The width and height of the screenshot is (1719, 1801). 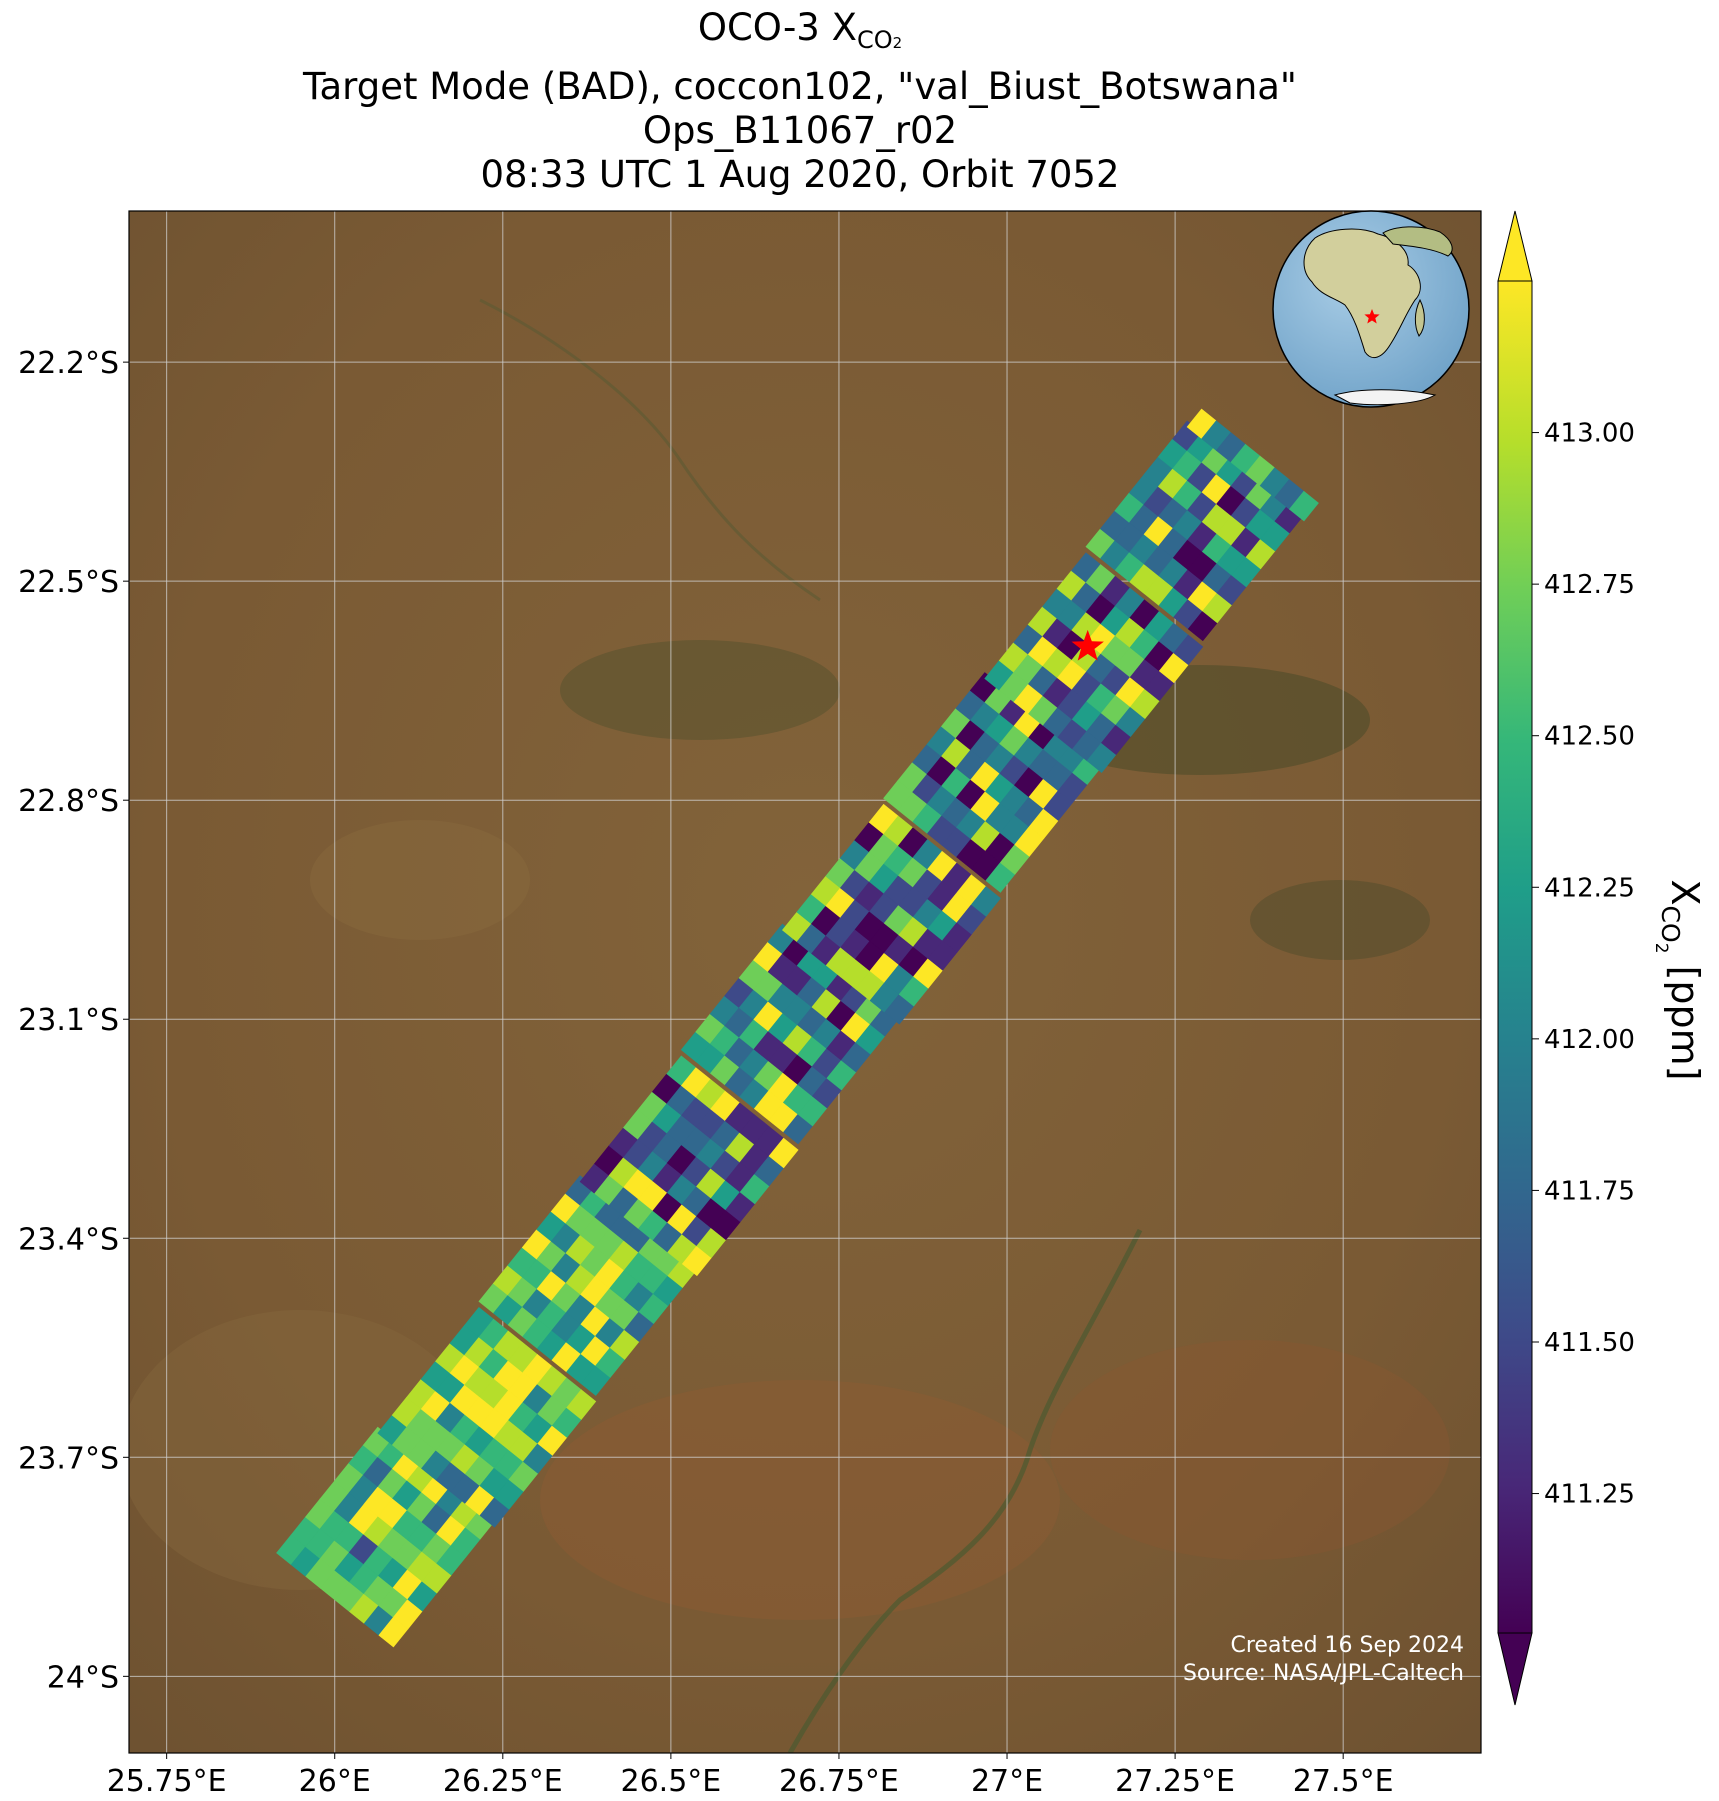 I want to click on x-tick-label: 27°E, so click(x=1007, y=1781).